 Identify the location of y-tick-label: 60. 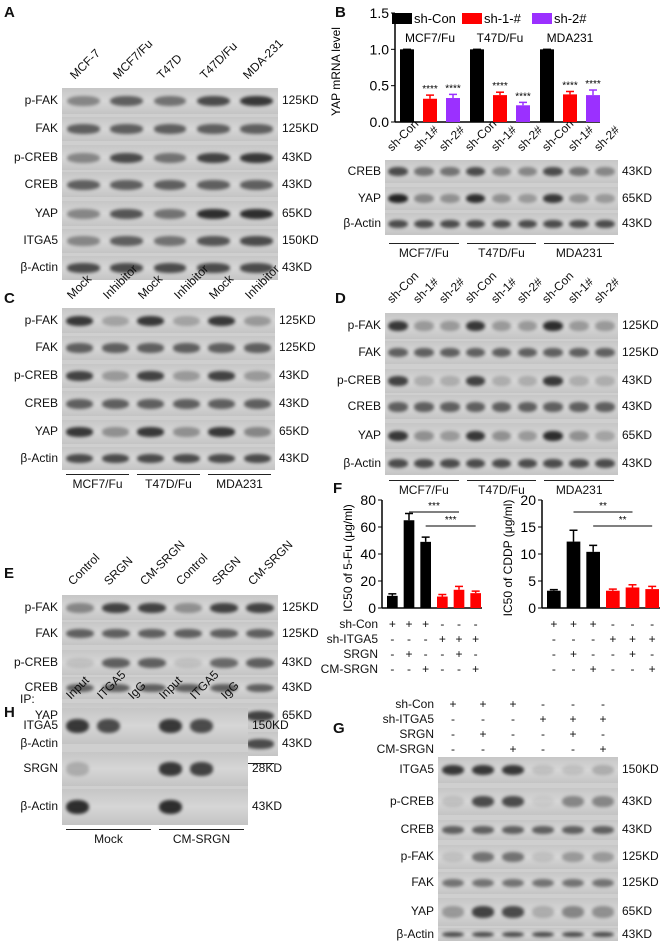
(368, 527).